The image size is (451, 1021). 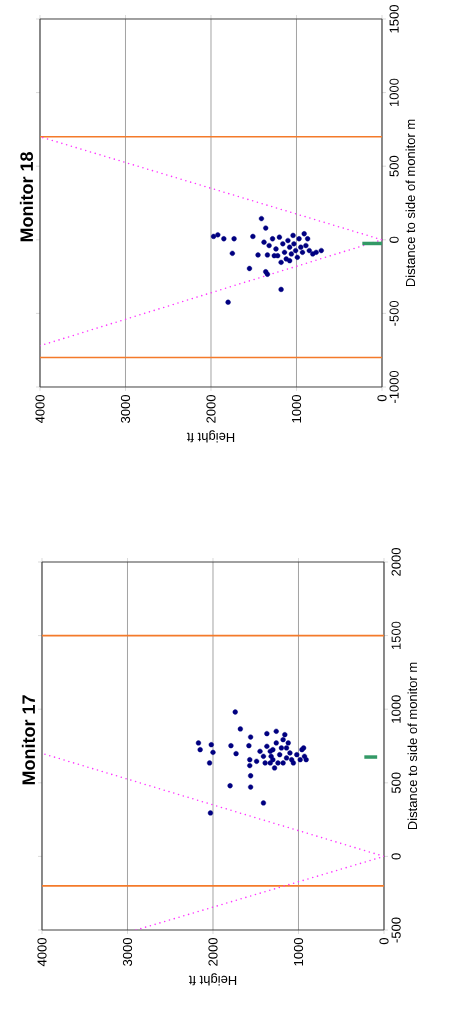 I want to click on text: Monitor 18, so click(x=26, y=197).